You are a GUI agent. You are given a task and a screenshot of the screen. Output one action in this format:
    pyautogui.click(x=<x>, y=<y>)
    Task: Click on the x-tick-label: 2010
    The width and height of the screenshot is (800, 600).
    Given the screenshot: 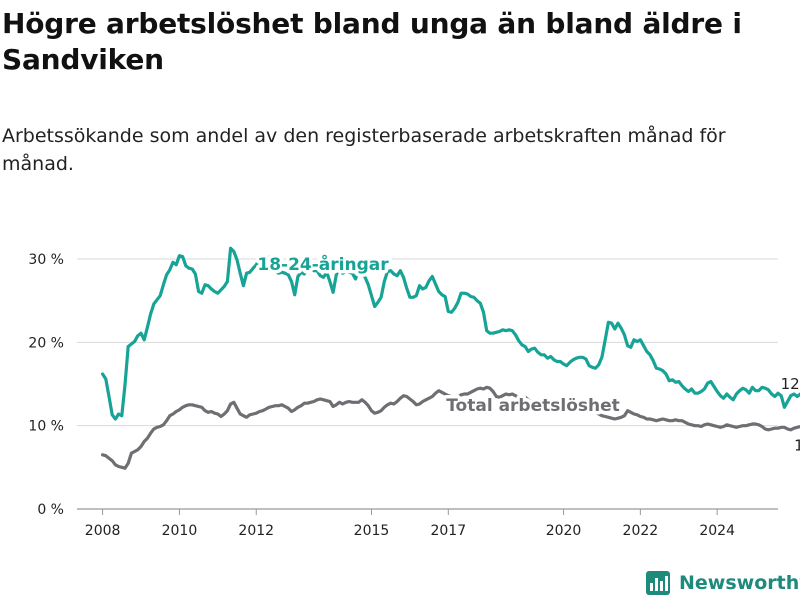 What is the action you would take?
    pyautogui.click(x=180, y=531)
    